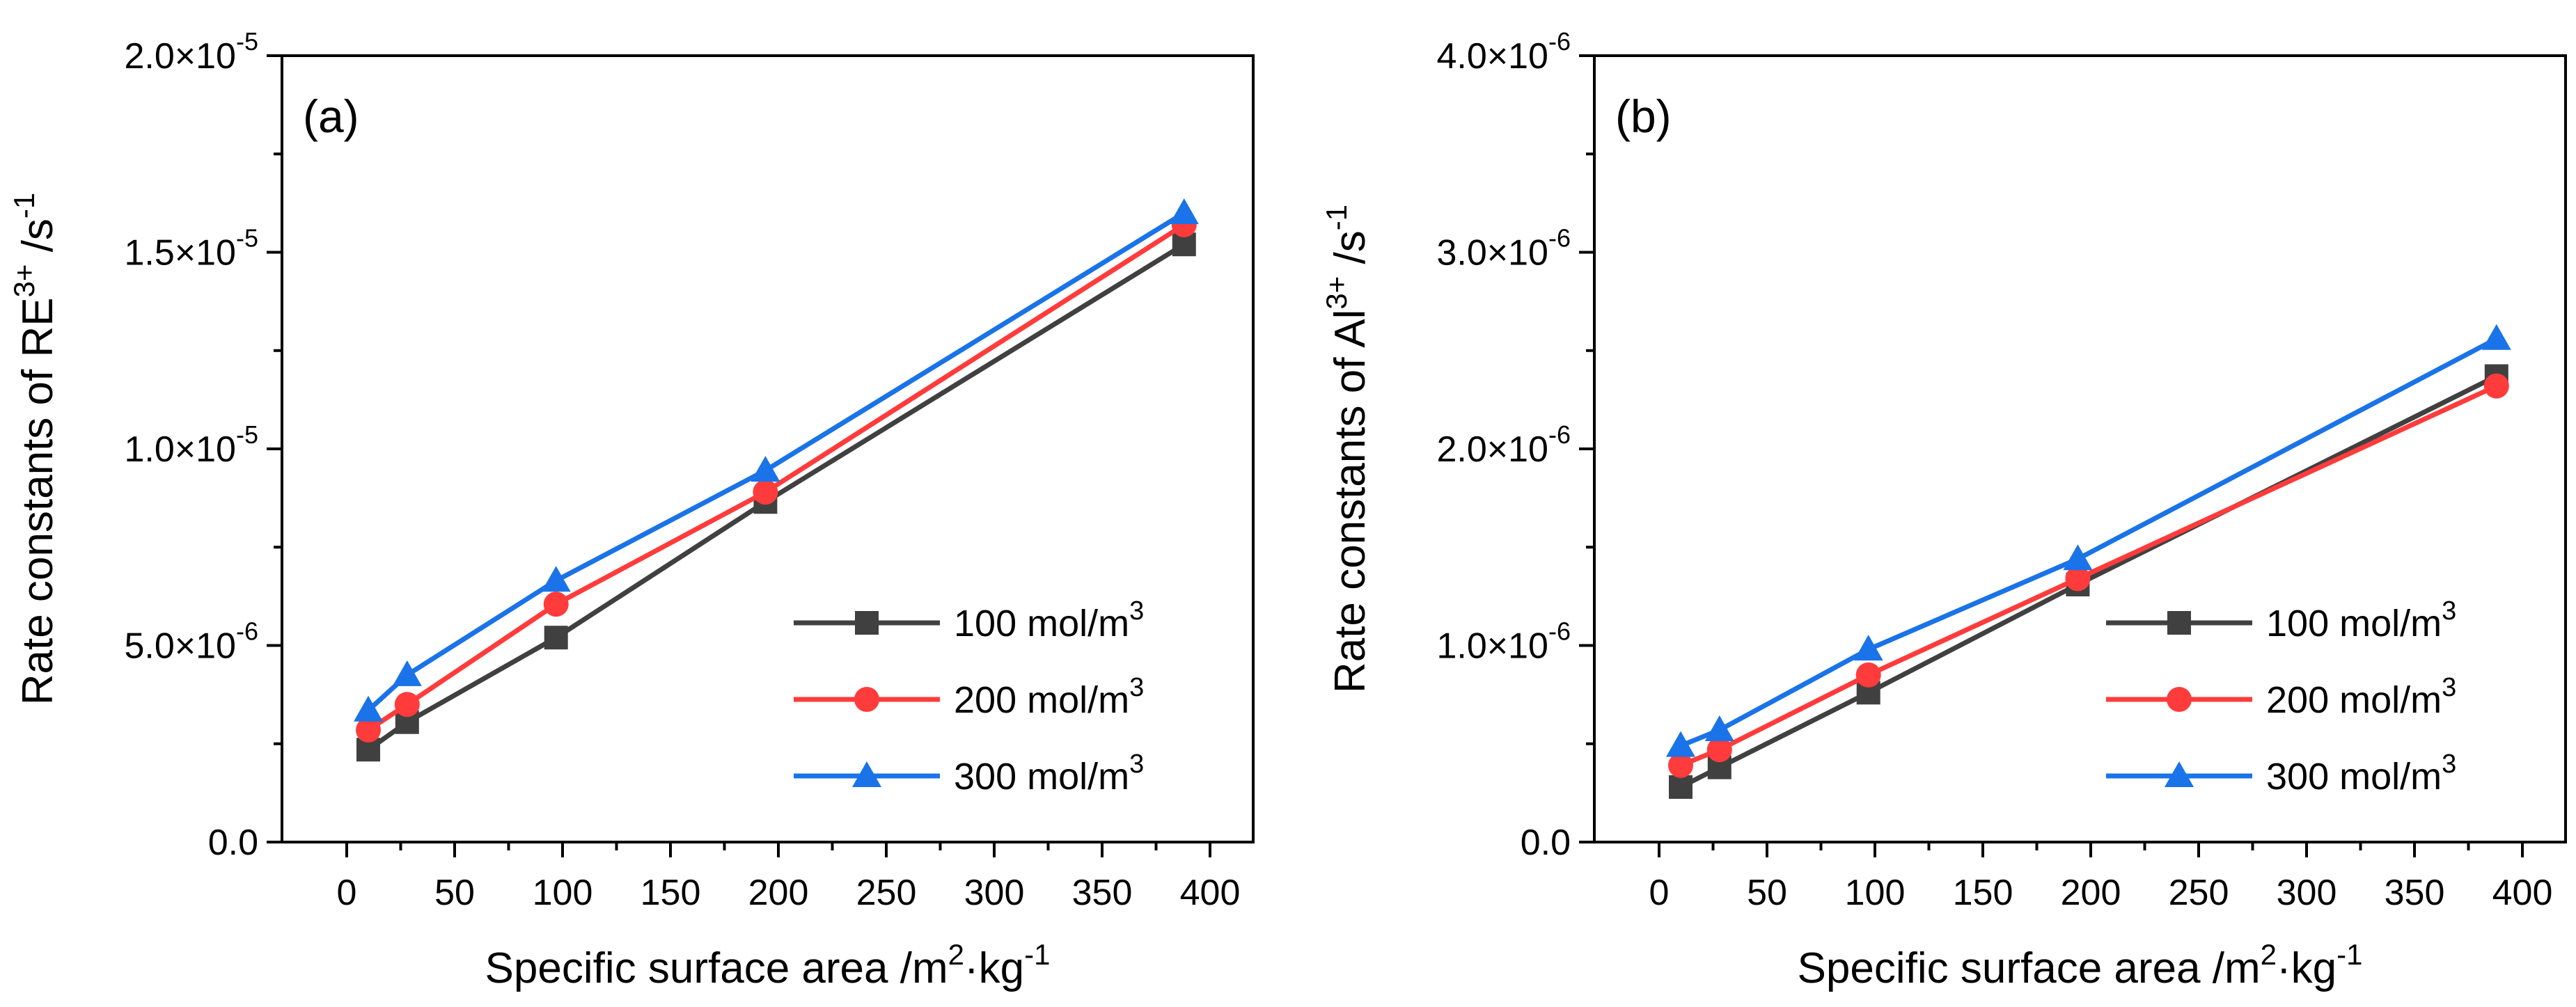  I want to click on y-tick-mantissa: 1.5×10, so click(180, 253).